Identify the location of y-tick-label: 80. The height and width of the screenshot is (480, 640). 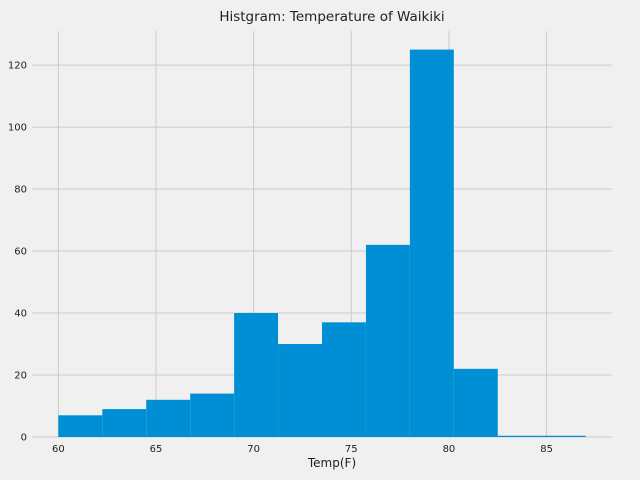
(20, 190).